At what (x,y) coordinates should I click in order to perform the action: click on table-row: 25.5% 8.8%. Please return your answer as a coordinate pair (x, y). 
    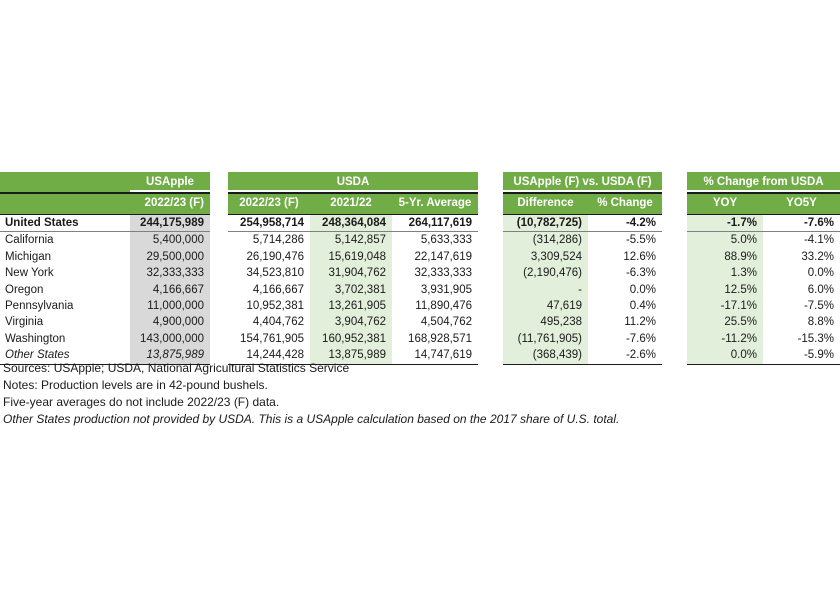
    Looking at the image, I should click on (763, 322).